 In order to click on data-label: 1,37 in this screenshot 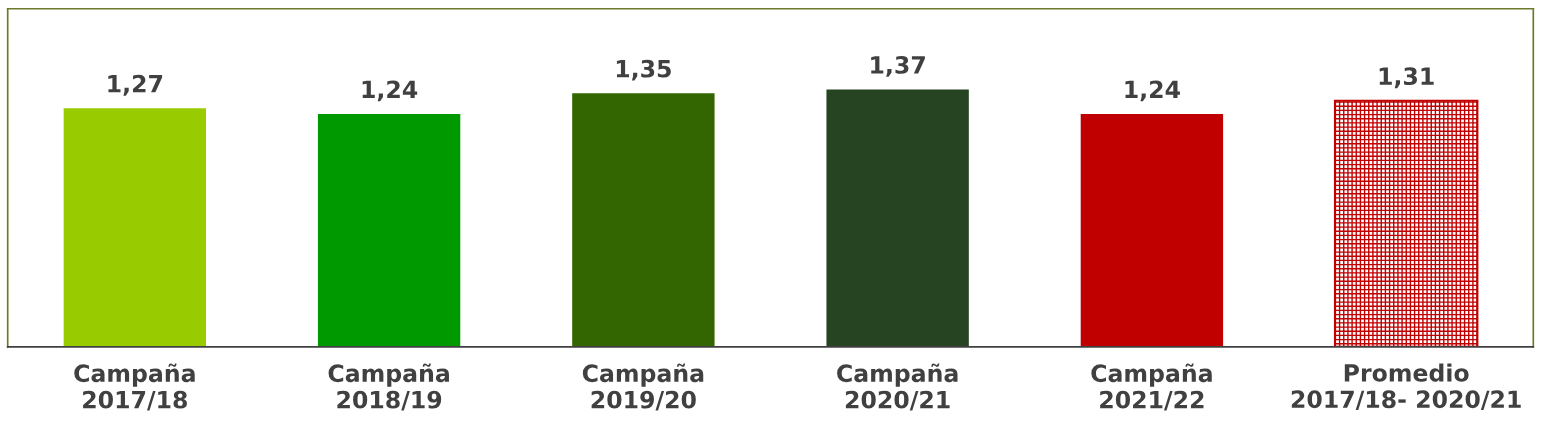, I will do `click(898, 66)`.